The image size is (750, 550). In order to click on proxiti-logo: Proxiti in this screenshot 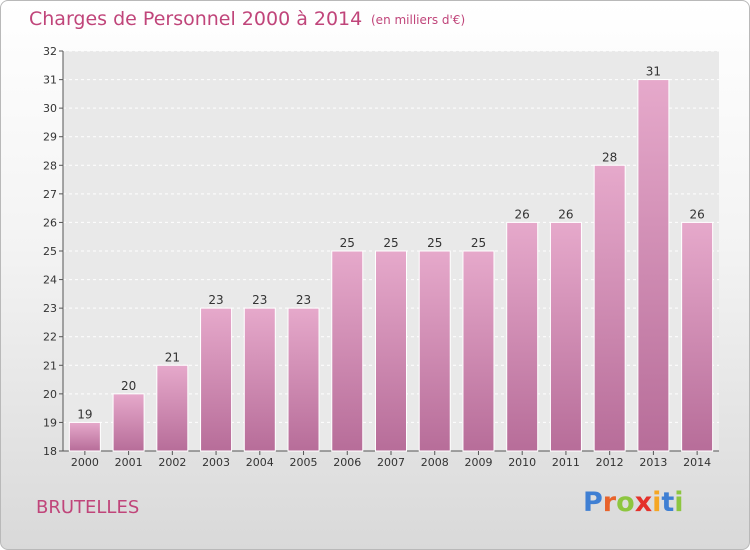, I will do `click(633, 502)`.